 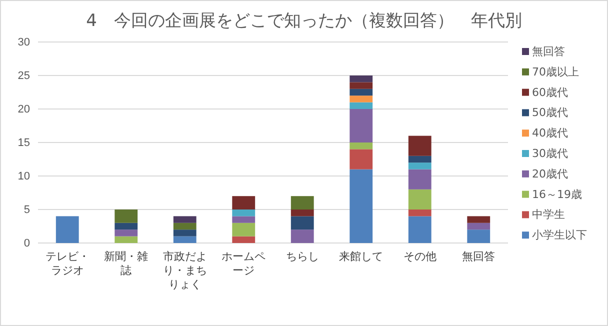 I want to click on x-tick-label: 市政だより・まちりょく, so click(x=184, y=270).